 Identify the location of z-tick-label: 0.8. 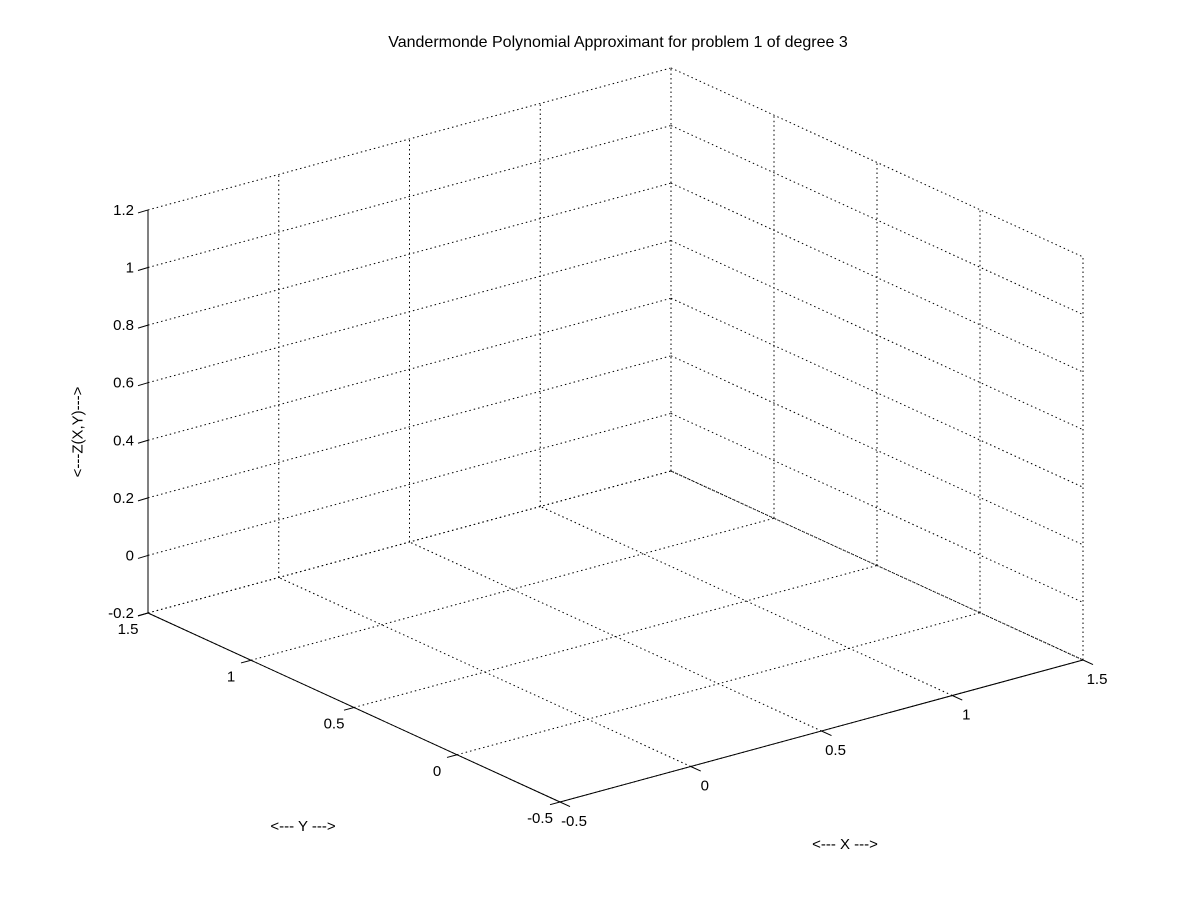
(123, 325).